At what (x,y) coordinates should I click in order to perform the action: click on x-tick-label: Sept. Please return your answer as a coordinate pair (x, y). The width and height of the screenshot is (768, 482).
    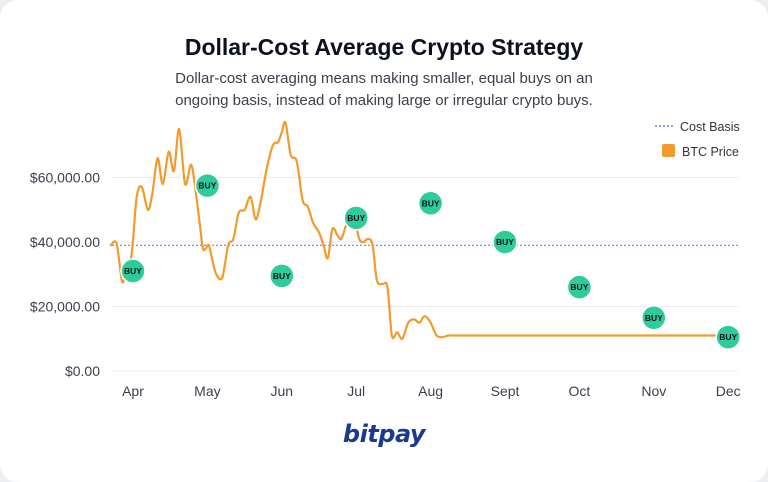
    Looking at the image, I should click on (505, 391).